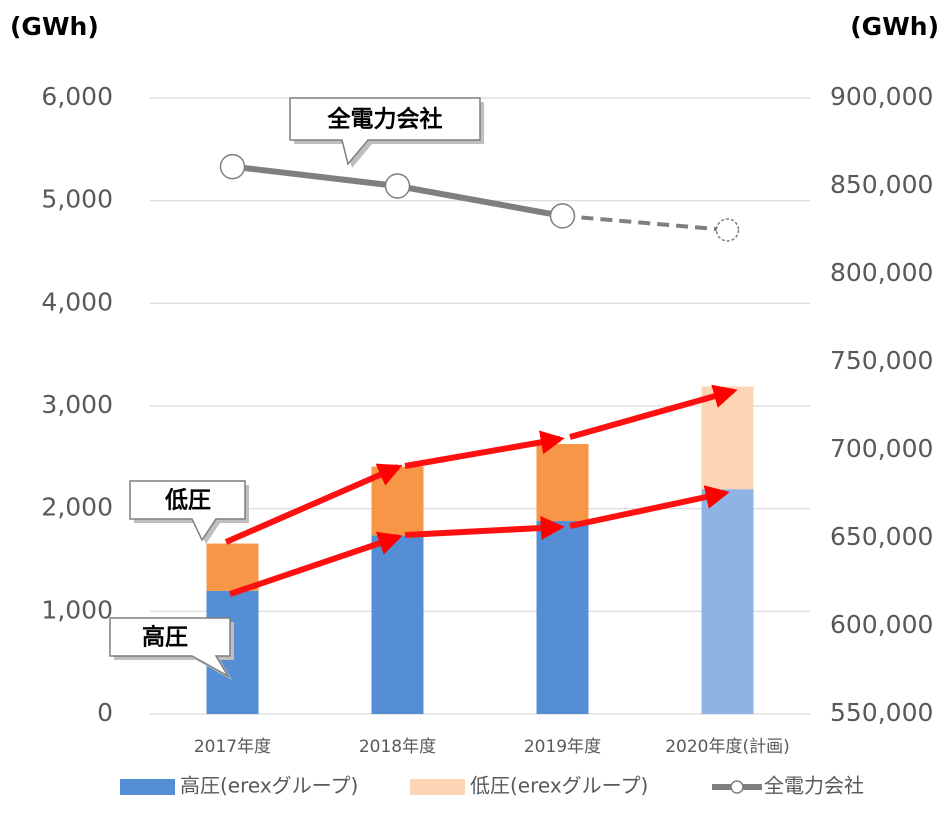  What do you see at coordinates (269, 786) in the screenshot?
I see `legend-label: 高圧(erexグループ)` at bounding box center [269, 786].